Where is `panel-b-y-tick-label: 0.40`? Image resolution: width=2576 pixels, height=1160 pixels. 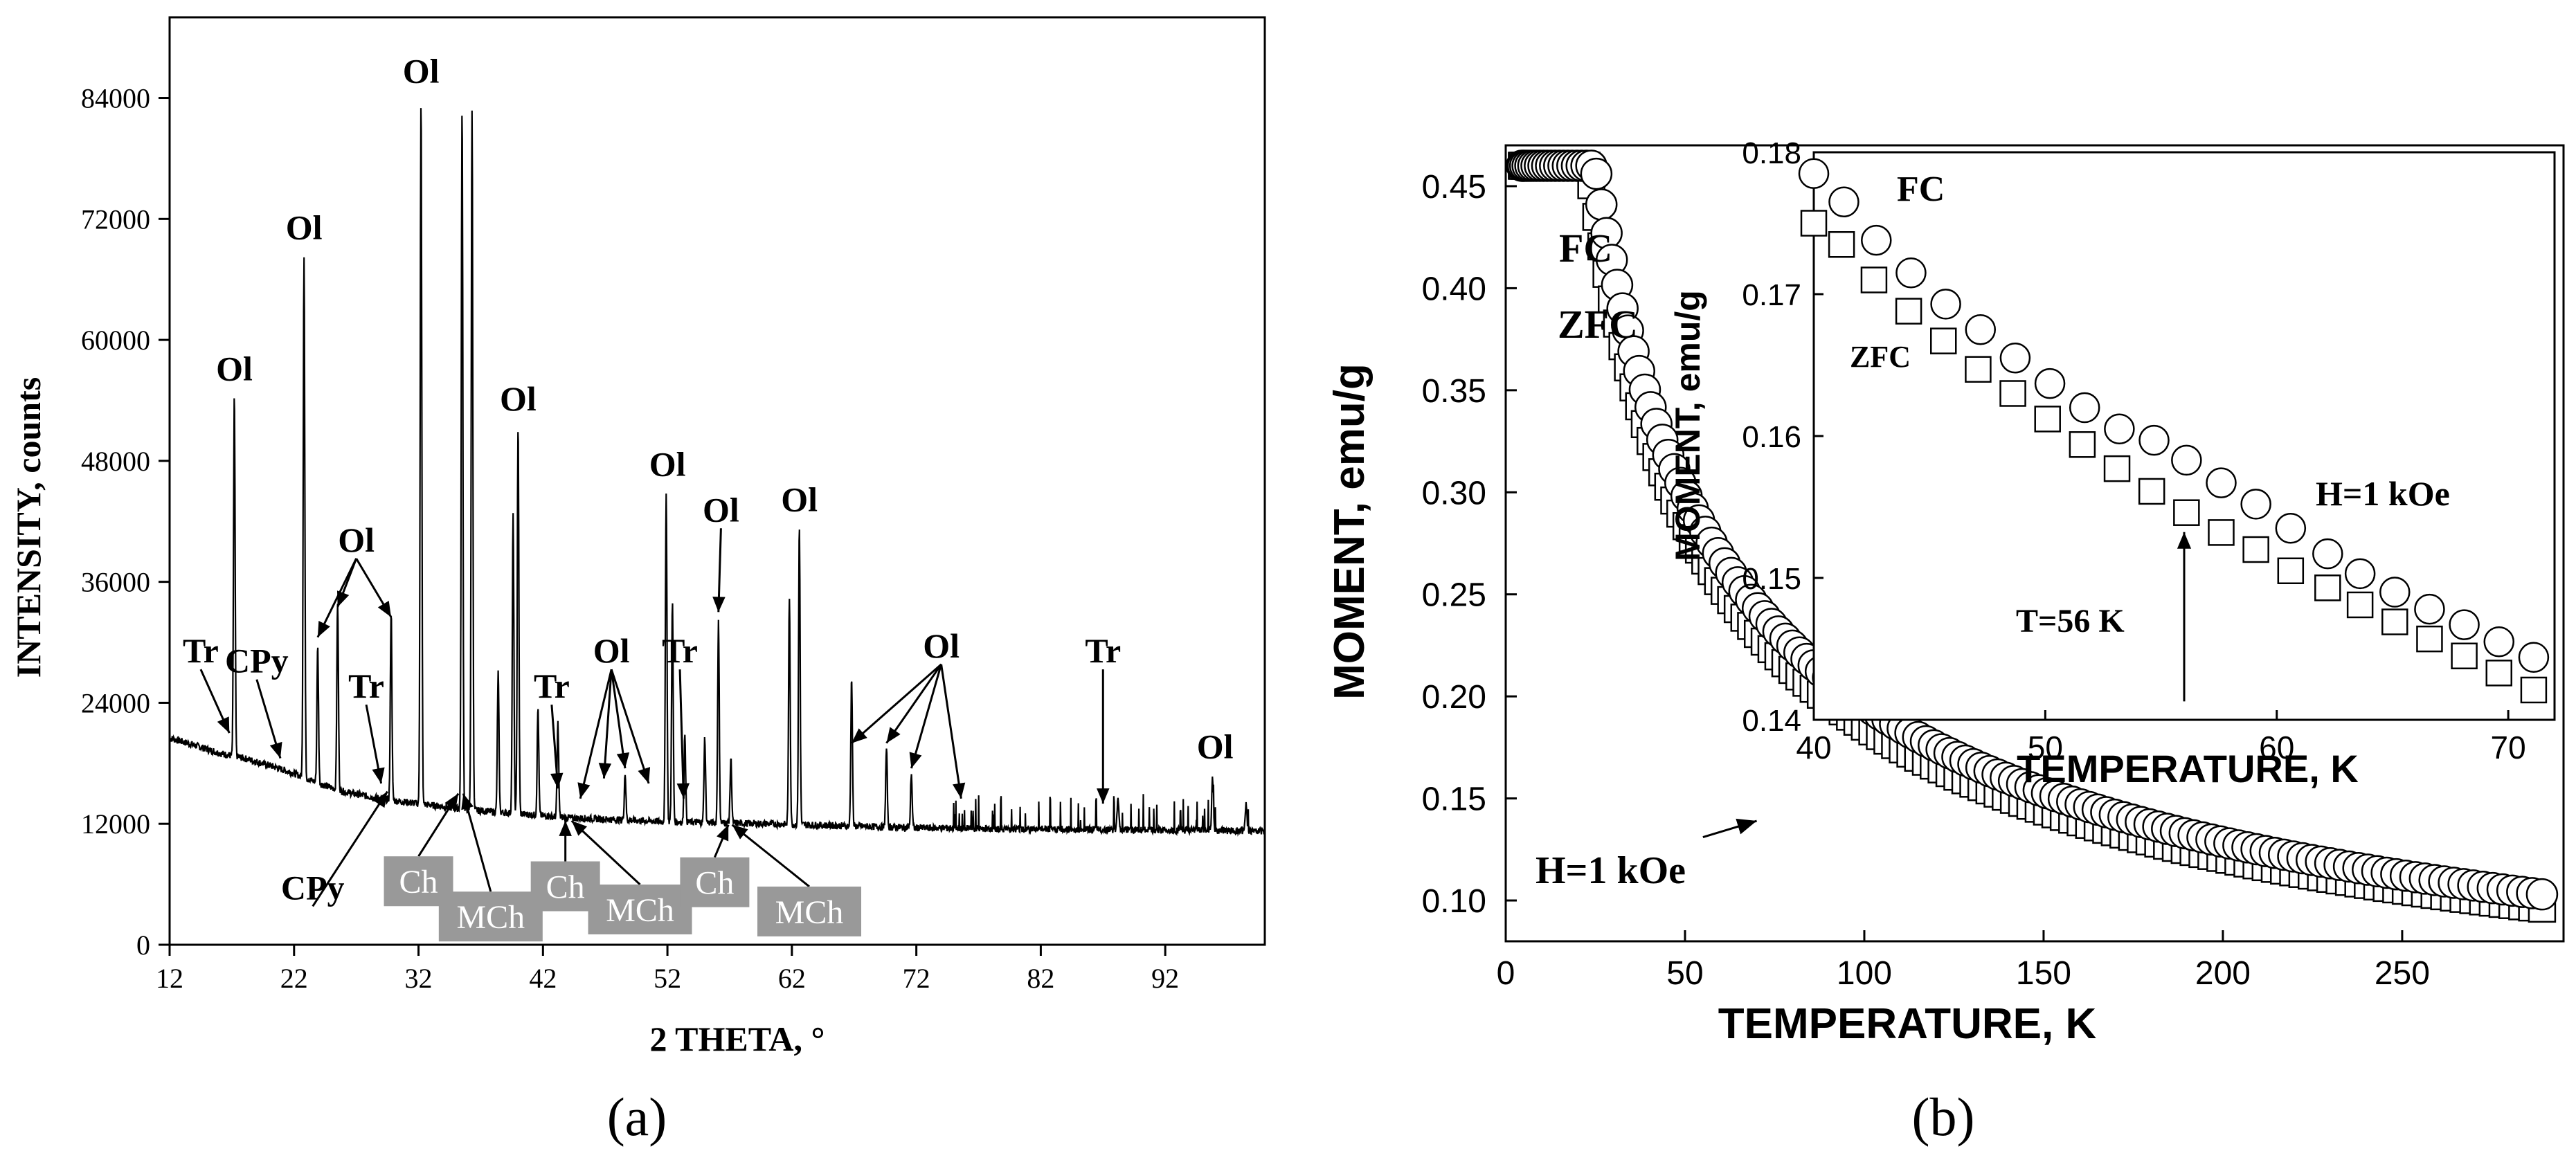
panel-b-y-tick-label: 0.40 is located at coordinates (1454, 289).